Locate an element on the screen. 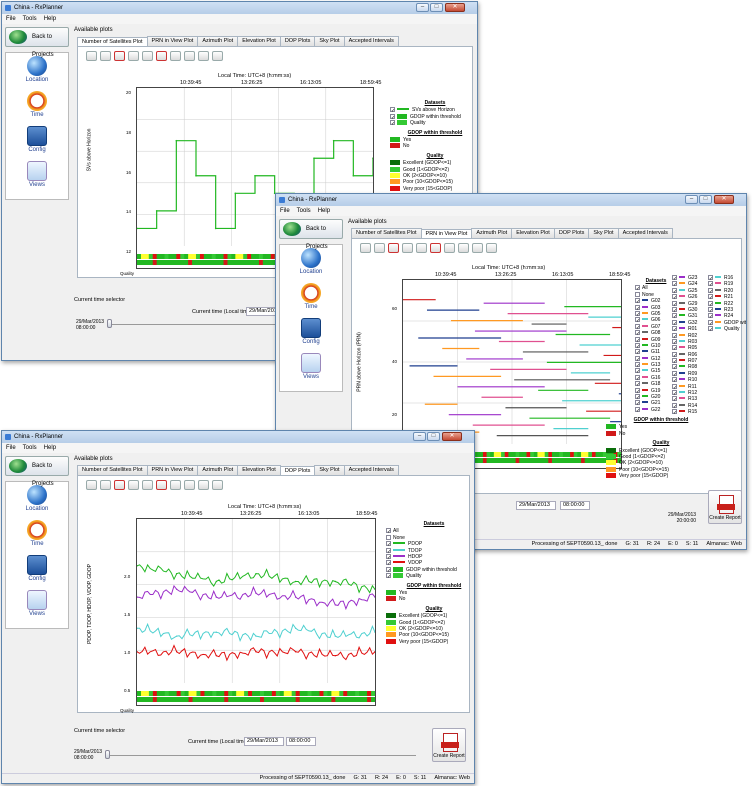 Image resolution: width=752 pixels, height=786 pixels. prn-legend-row: ✓ G26 is located at coordinates (692, 297).